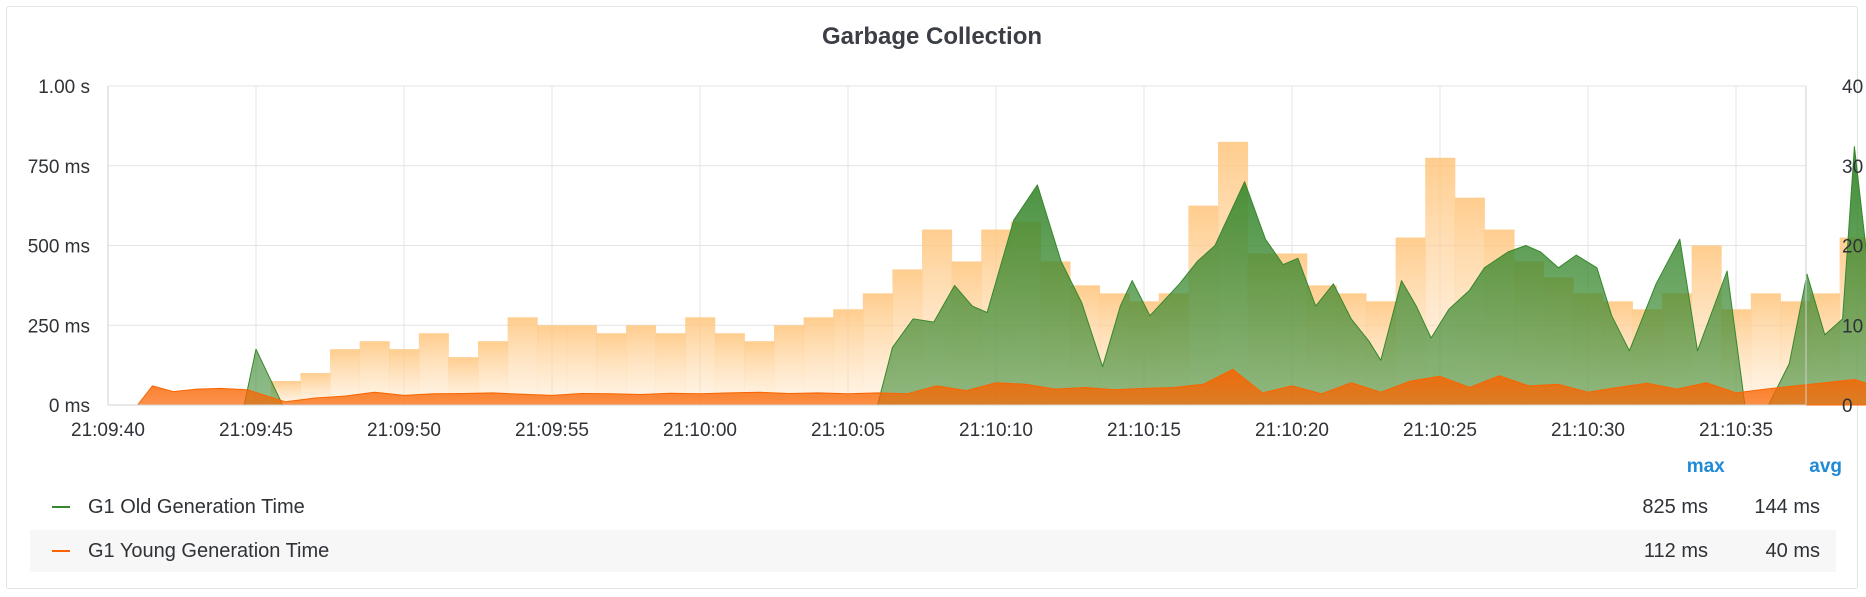  I want to click on legend-avg-value: 144 ms, so click(1787, 507).